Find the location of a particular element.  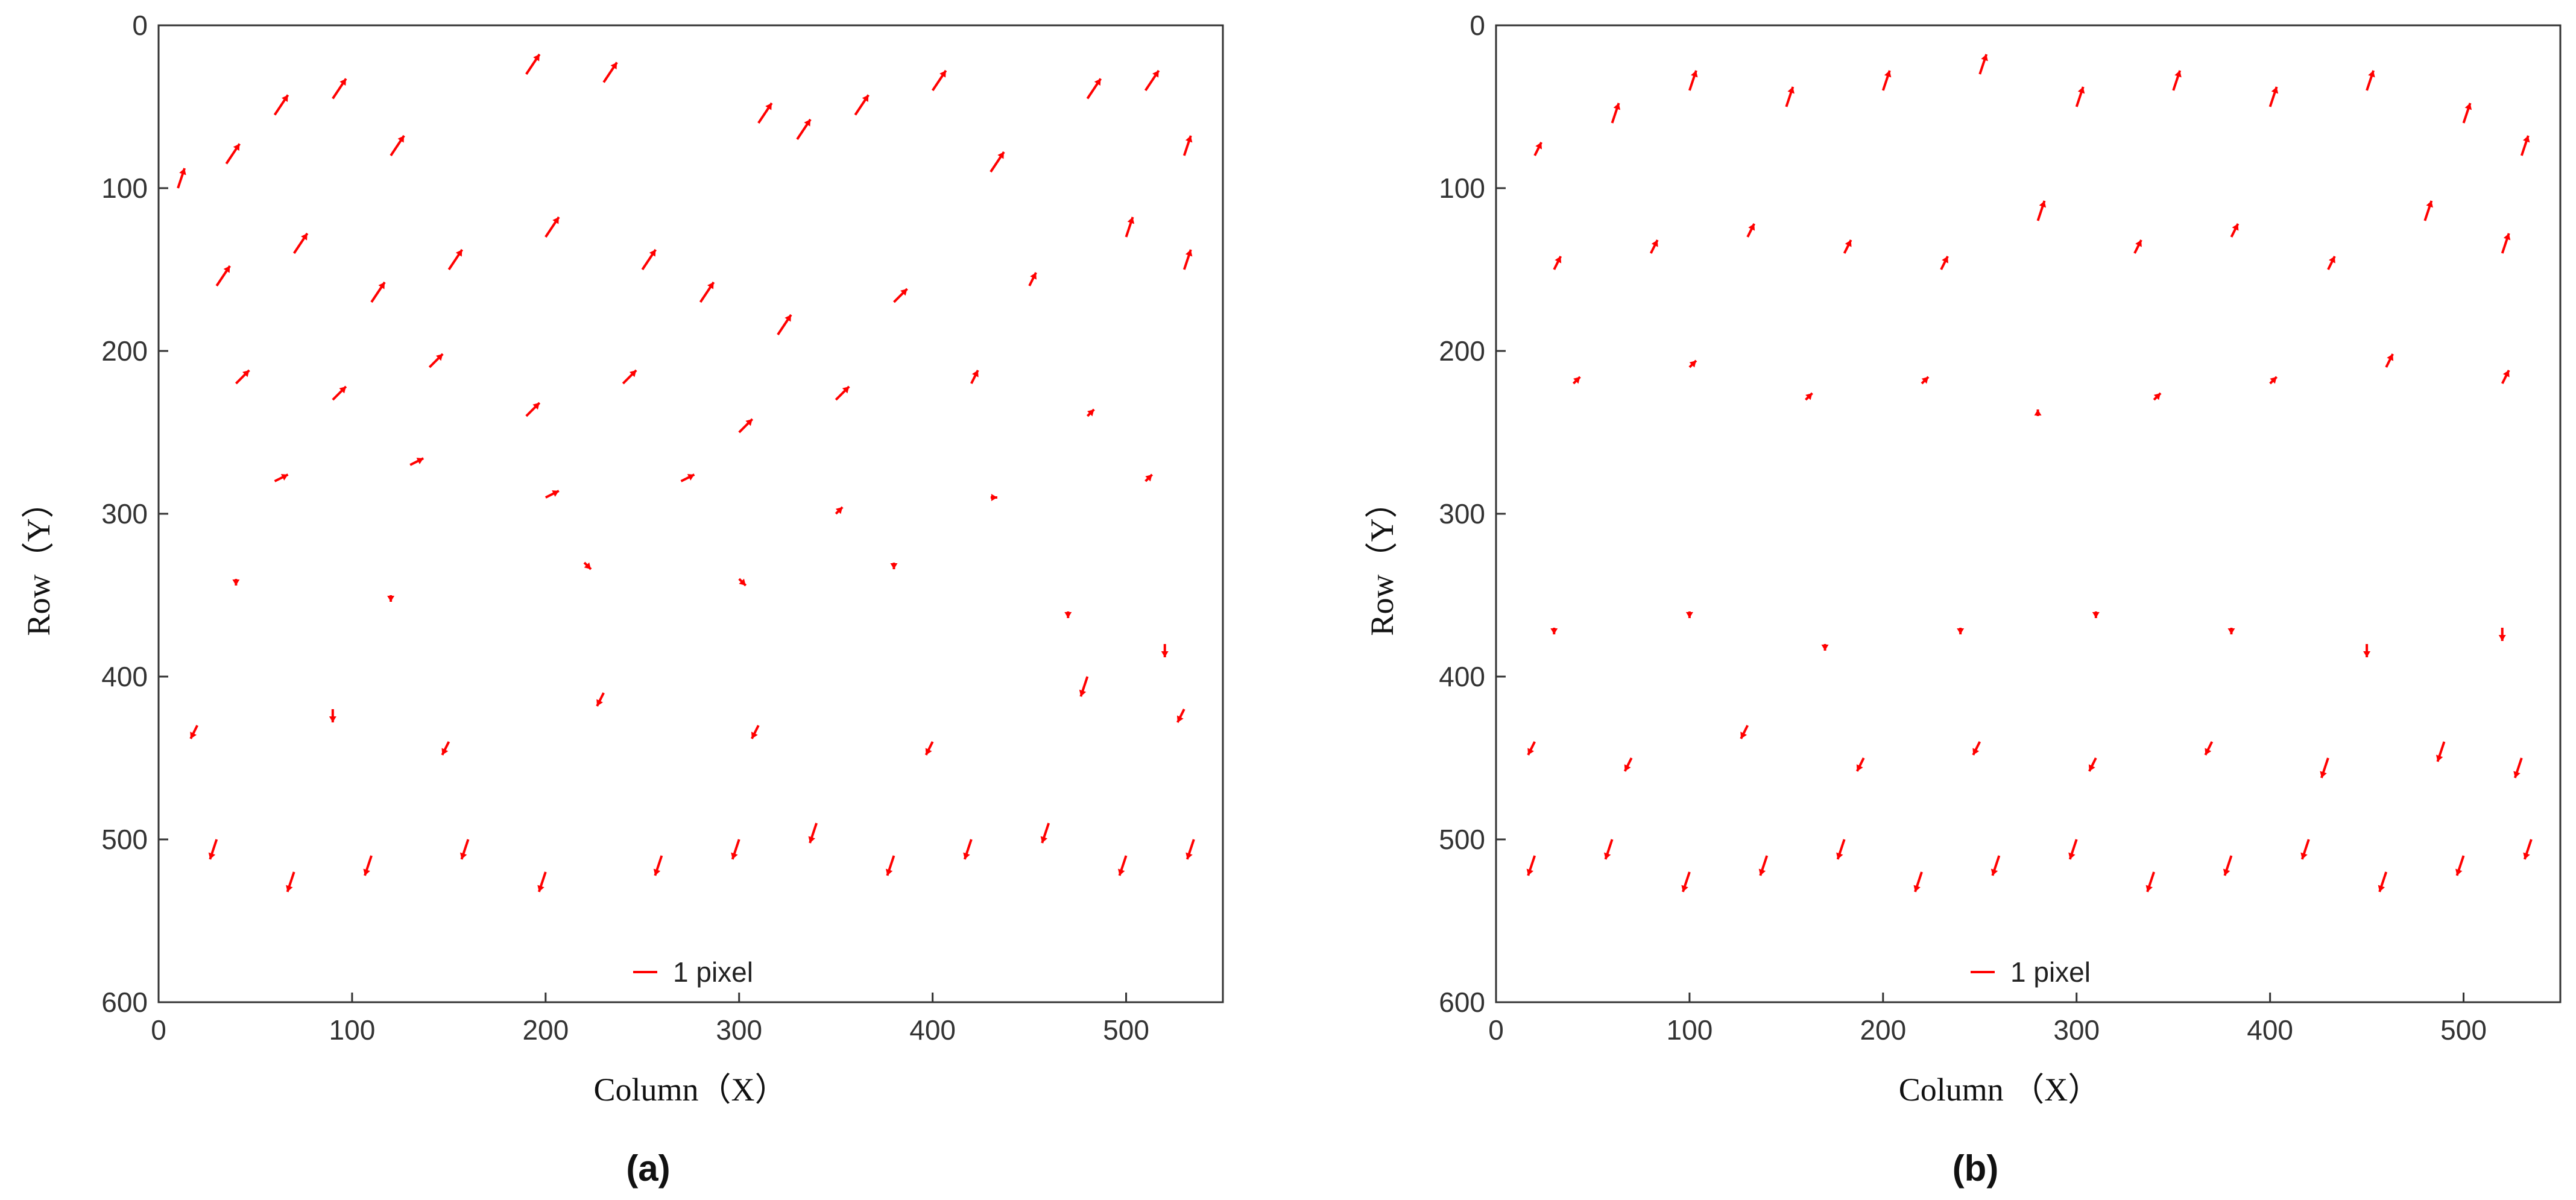

x-tick-label: 300 is located at coordinates (2076, 1030).